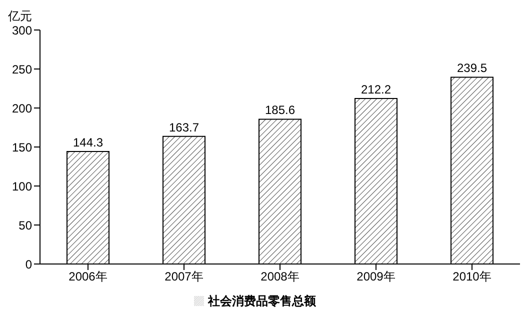  What do you see at coordinates (280, 110) in the screenshot?
I see `data-label: 185.6` at bounding box center [280, 110].